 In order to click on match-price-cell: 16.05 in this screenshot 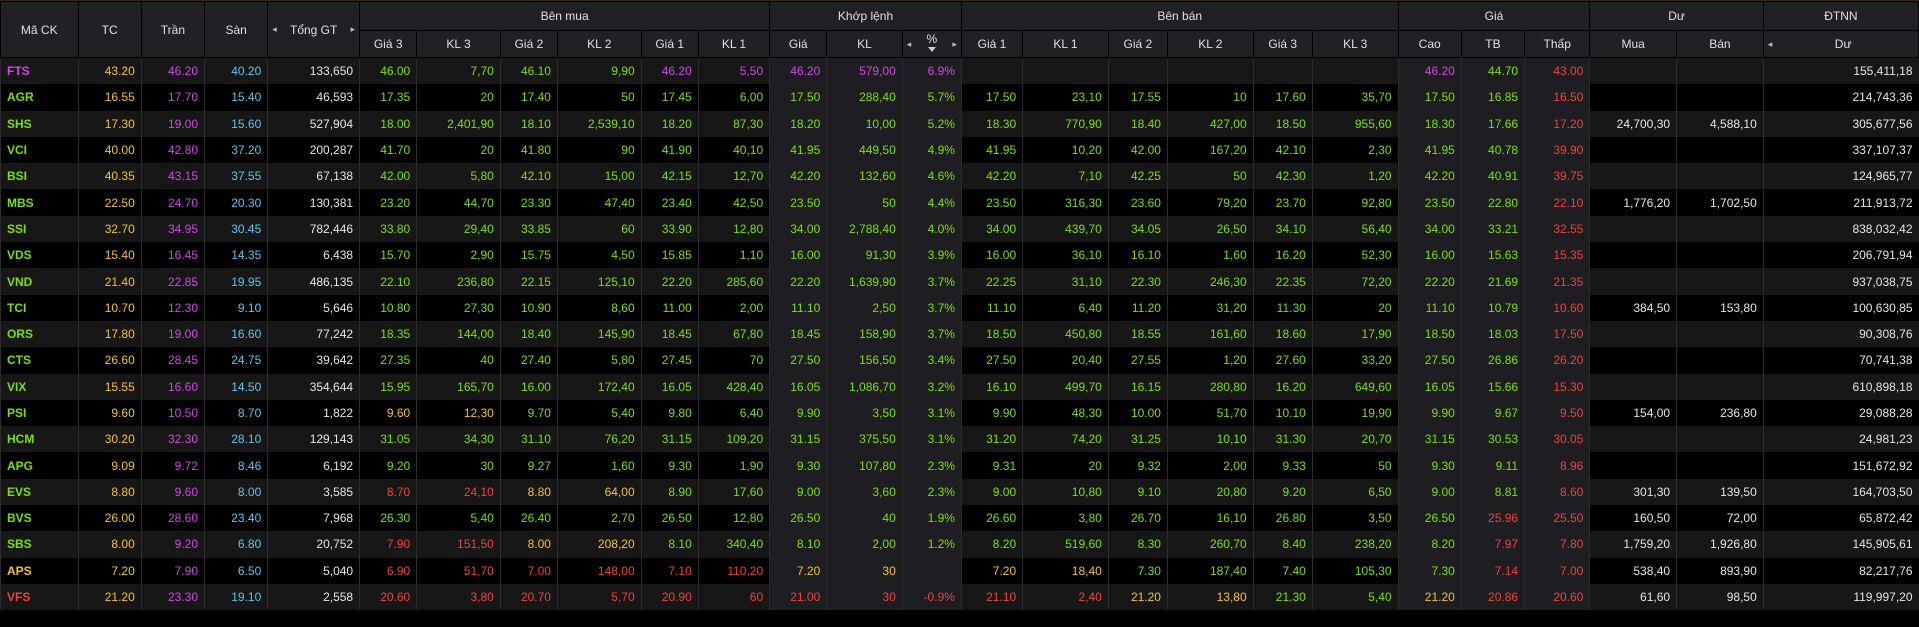, I will do `click(798, 386)`.